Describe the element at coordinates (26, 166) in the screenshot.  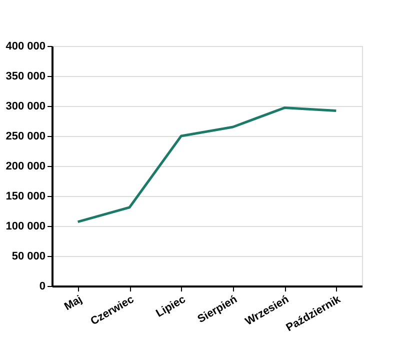
I see `y-tick-label: 200 000` at that location.